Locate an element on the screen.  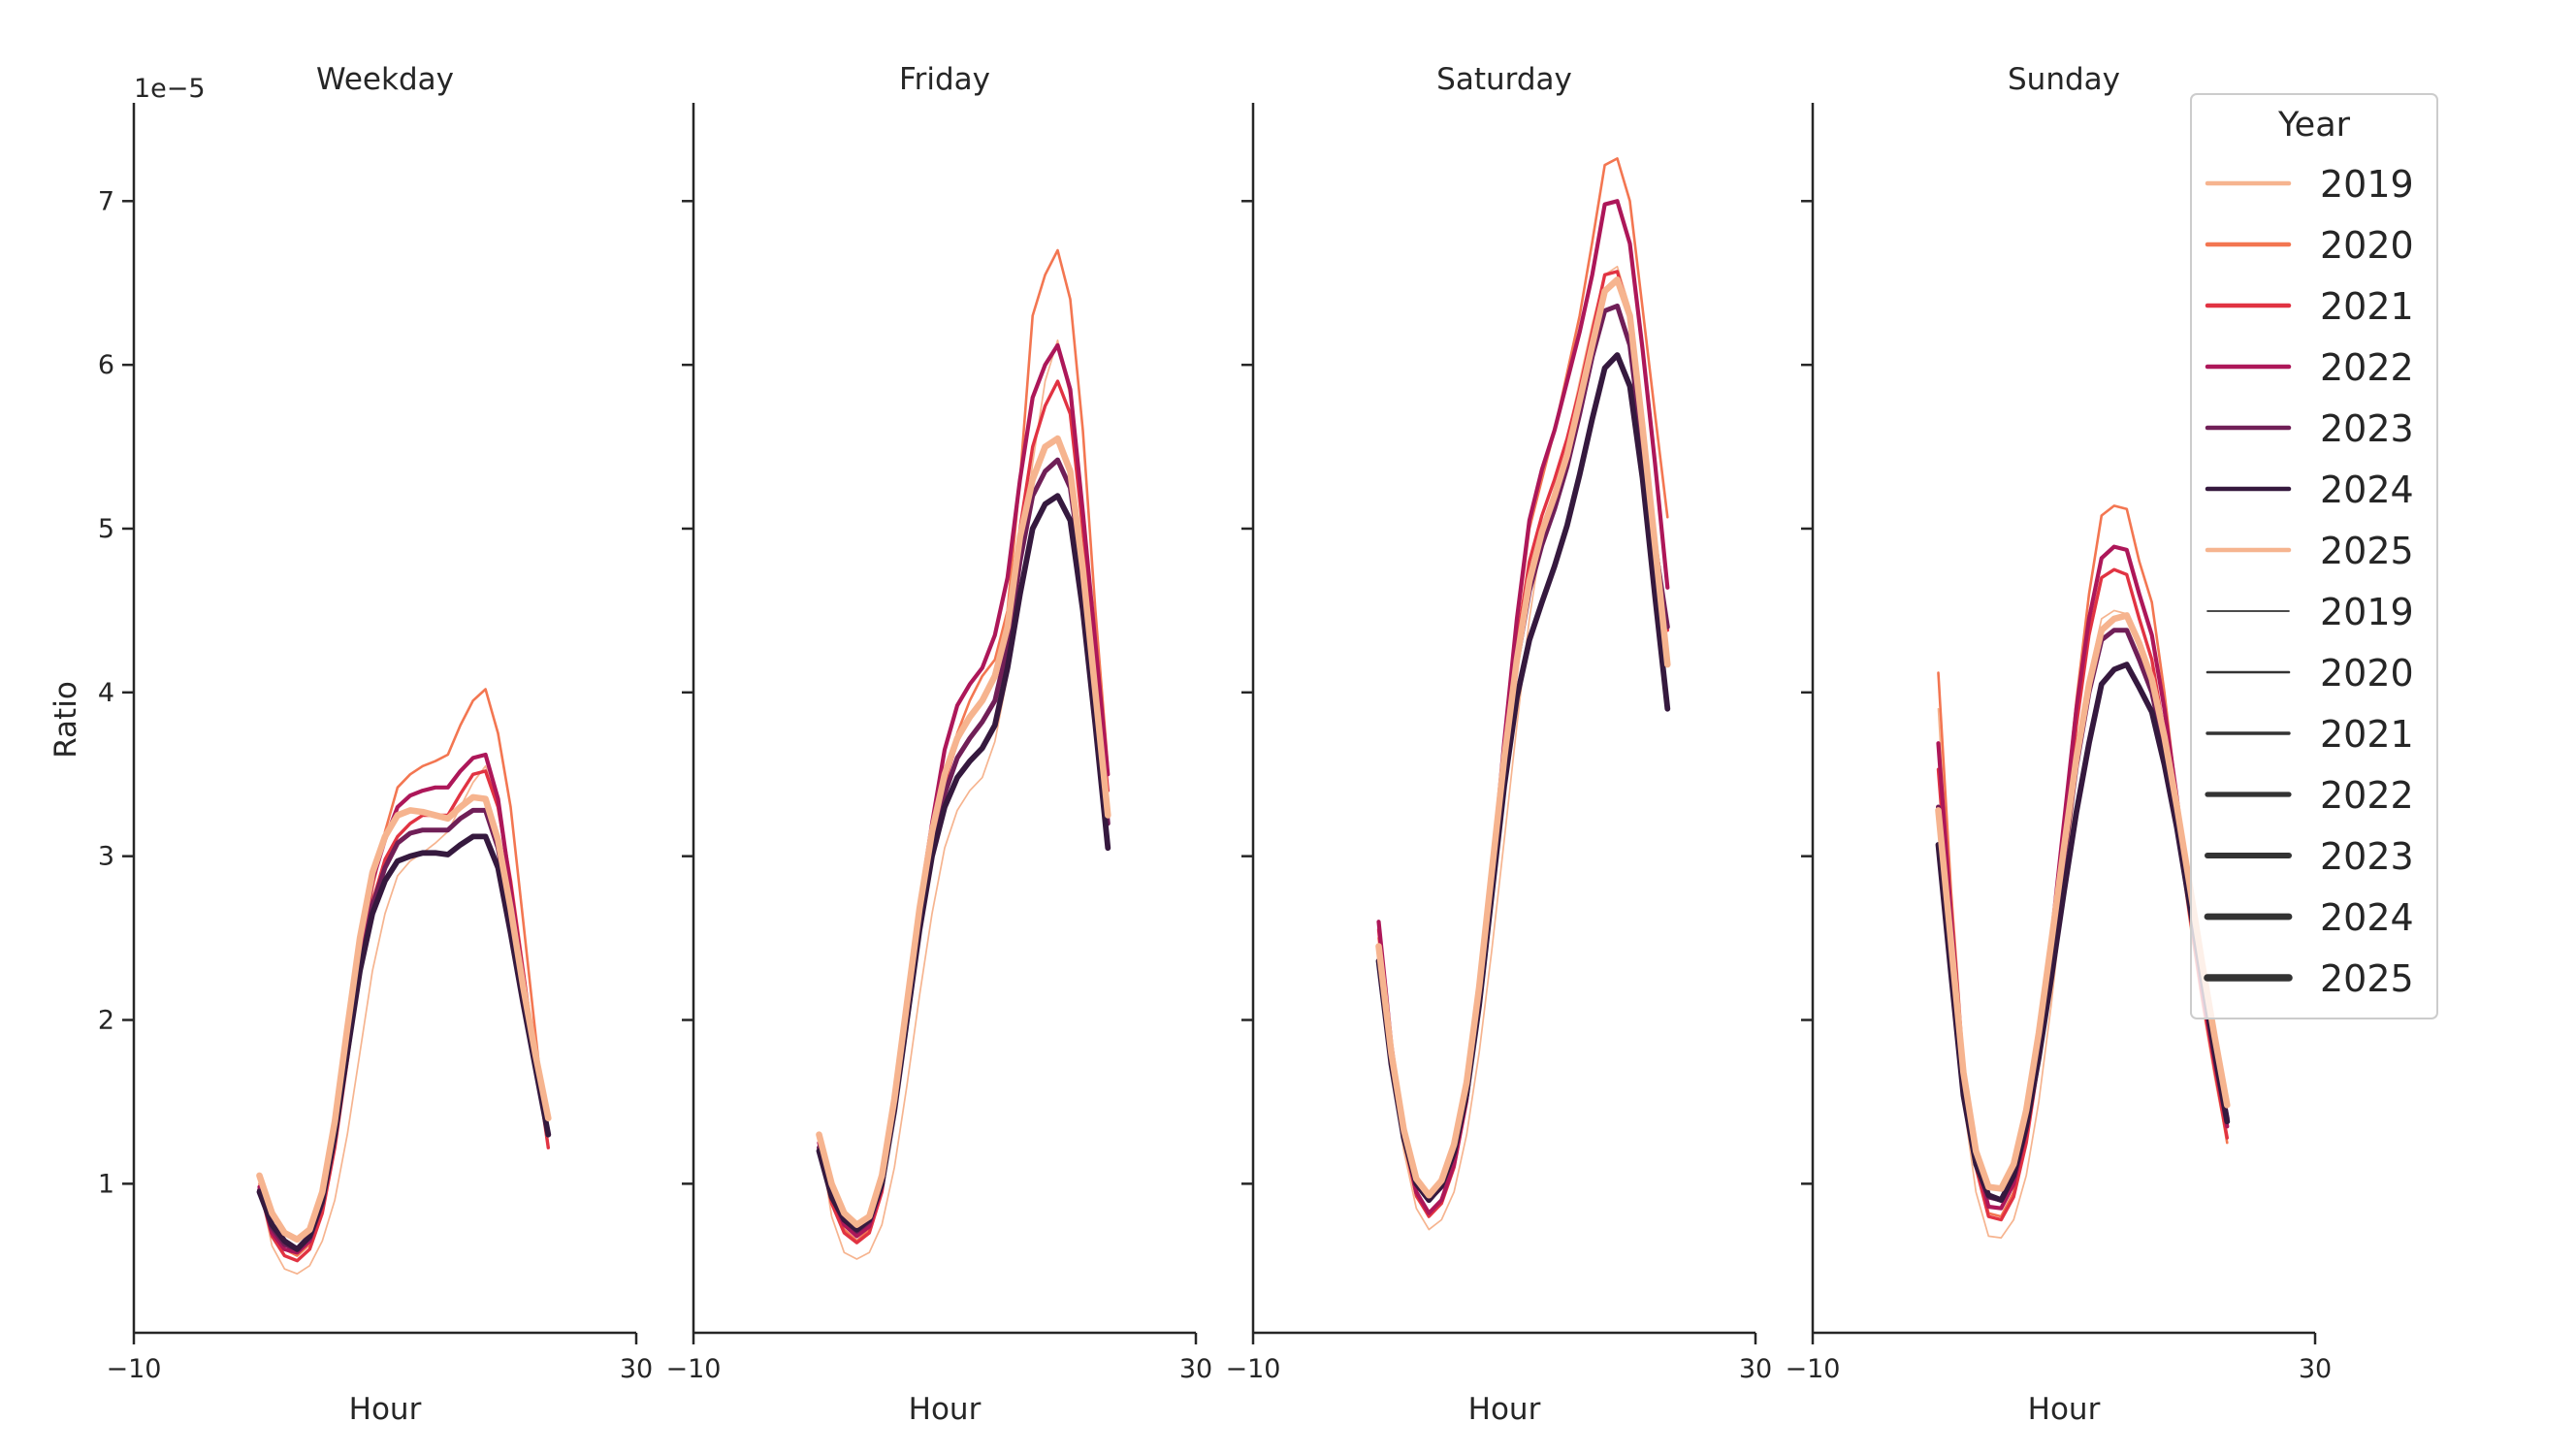
legend-item-size-2023: 2023 is located at coordinates (2309, 856).